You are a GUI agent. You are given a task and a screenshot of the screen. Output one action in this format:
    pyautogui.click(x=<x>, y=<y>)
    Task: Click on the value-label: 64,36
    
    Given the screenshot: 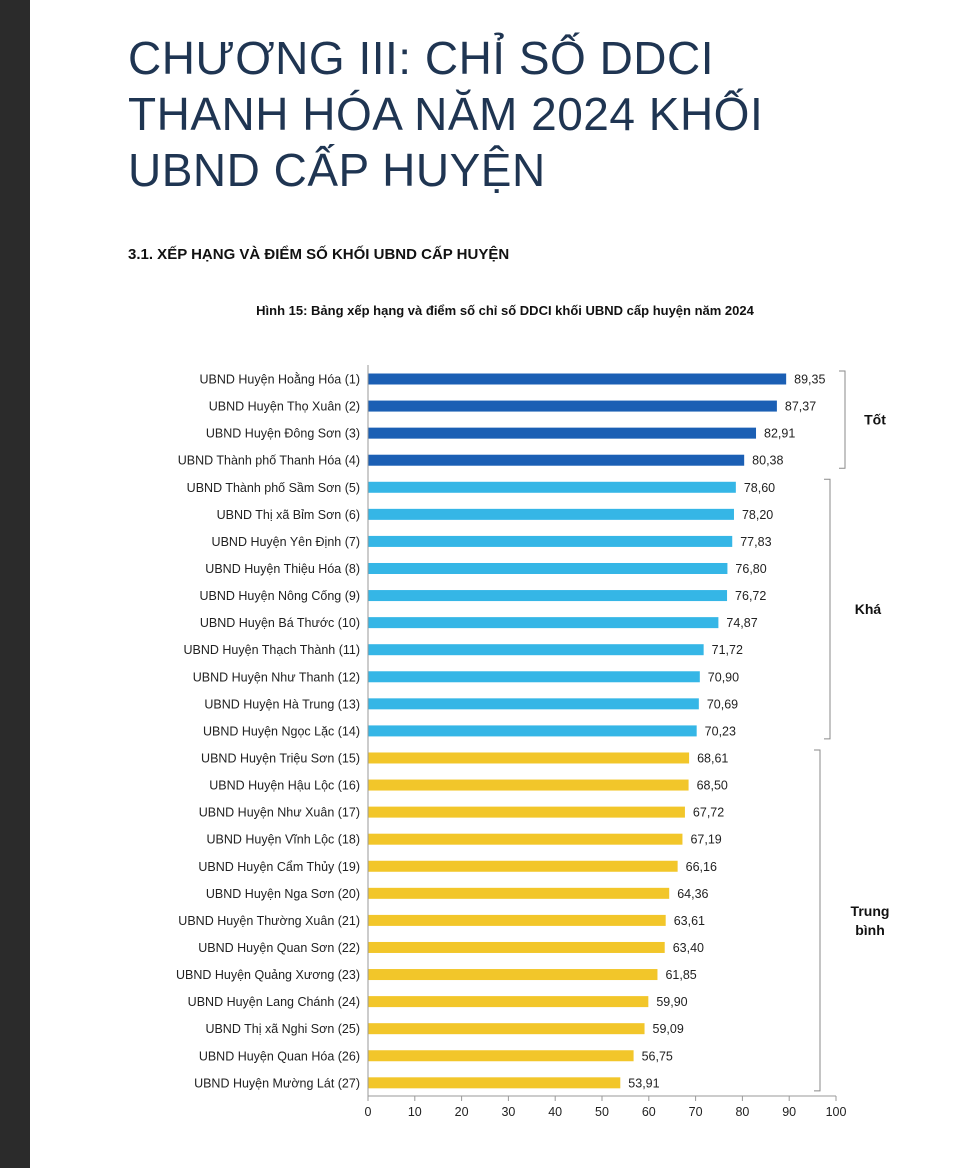 What is the action you would take?
    pyautogui.click(x=692, y=894)
    